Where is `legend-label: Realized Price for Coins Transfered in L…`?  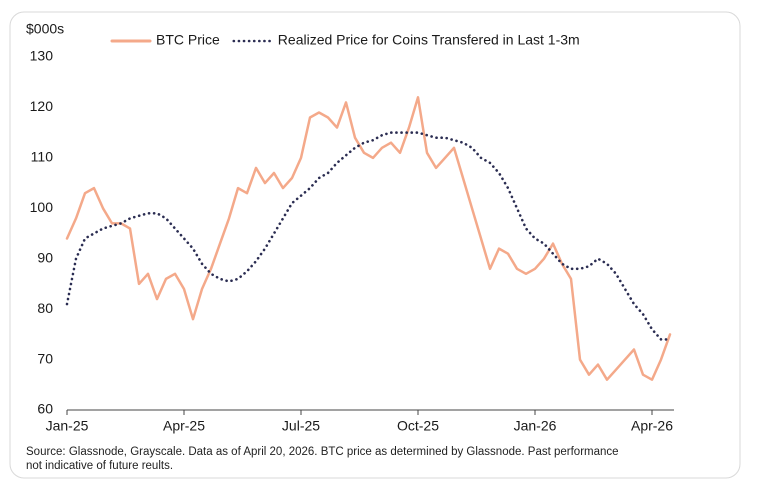 legend-label: Realized Price for Coins Transfered in L… is located at coordinates (429, 40).